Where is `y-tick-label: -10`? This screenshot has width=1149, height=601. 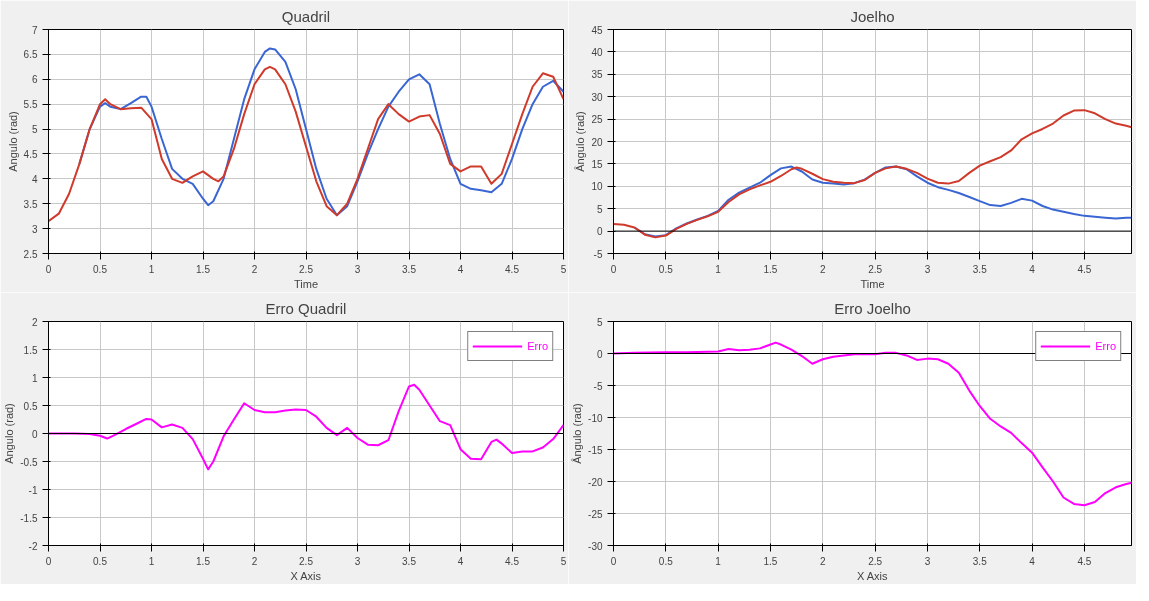 y-tick-label: -10 is located at coordinates (595, 418).